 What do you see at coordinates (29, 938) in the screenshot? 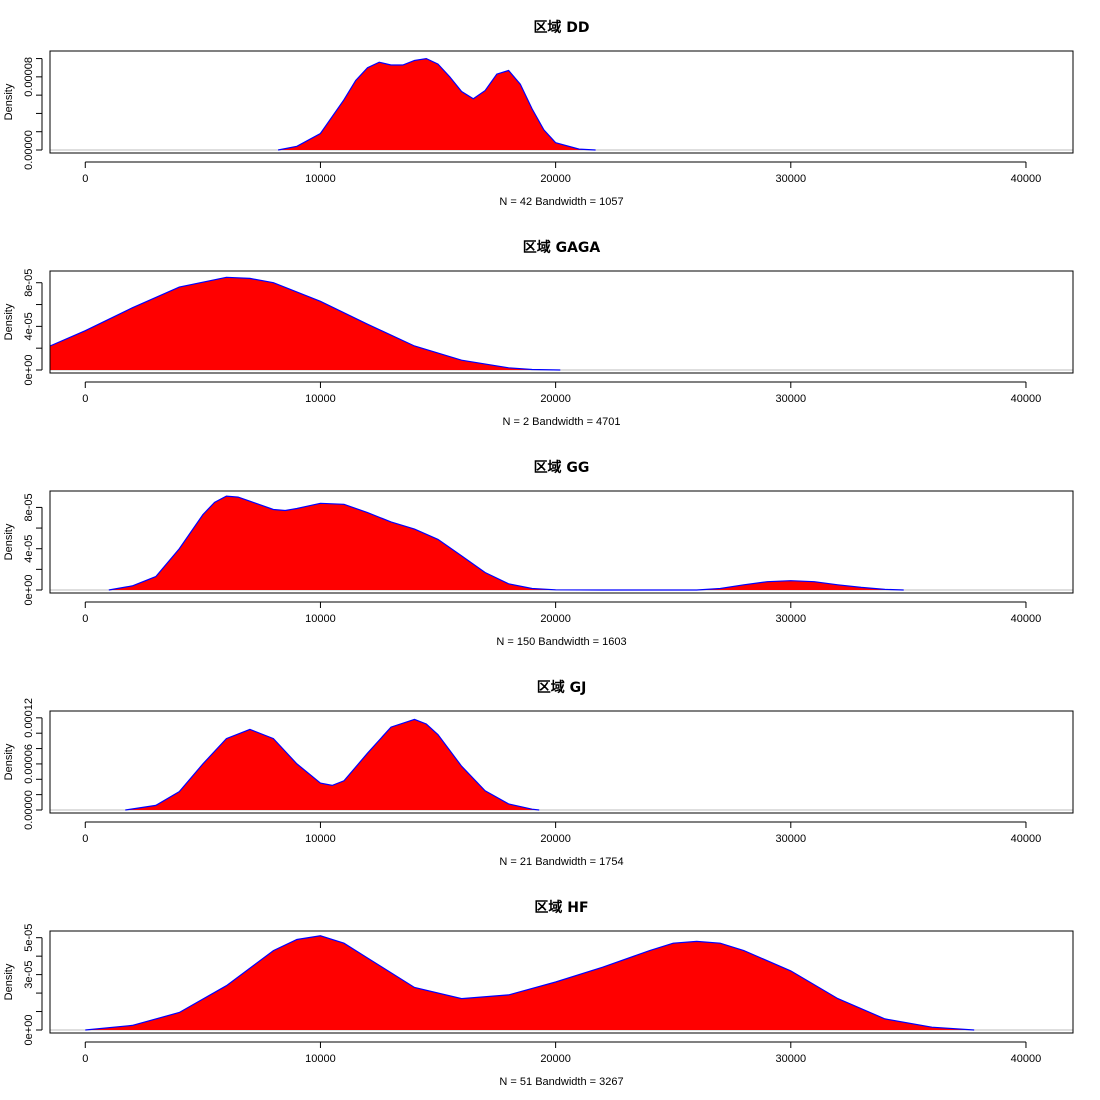
I see `y-tick-label: 5e-05` at bounding box center [29, 938].